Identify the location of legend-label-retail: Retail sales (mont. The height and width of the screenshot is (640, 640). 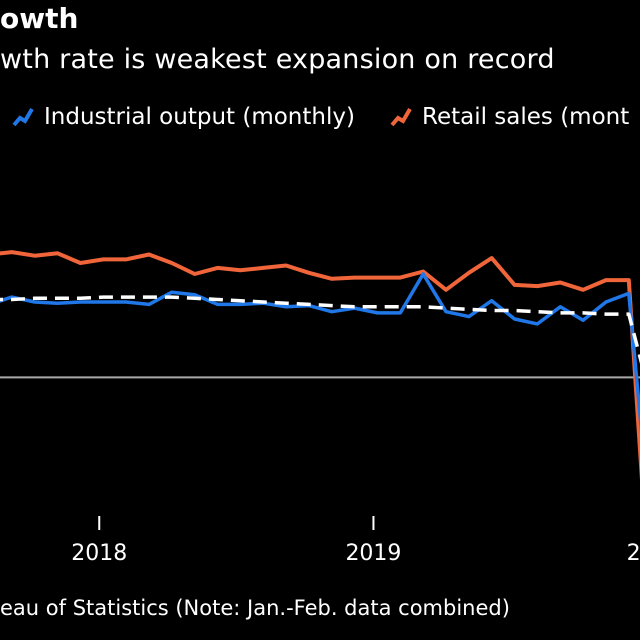
(526, 117).